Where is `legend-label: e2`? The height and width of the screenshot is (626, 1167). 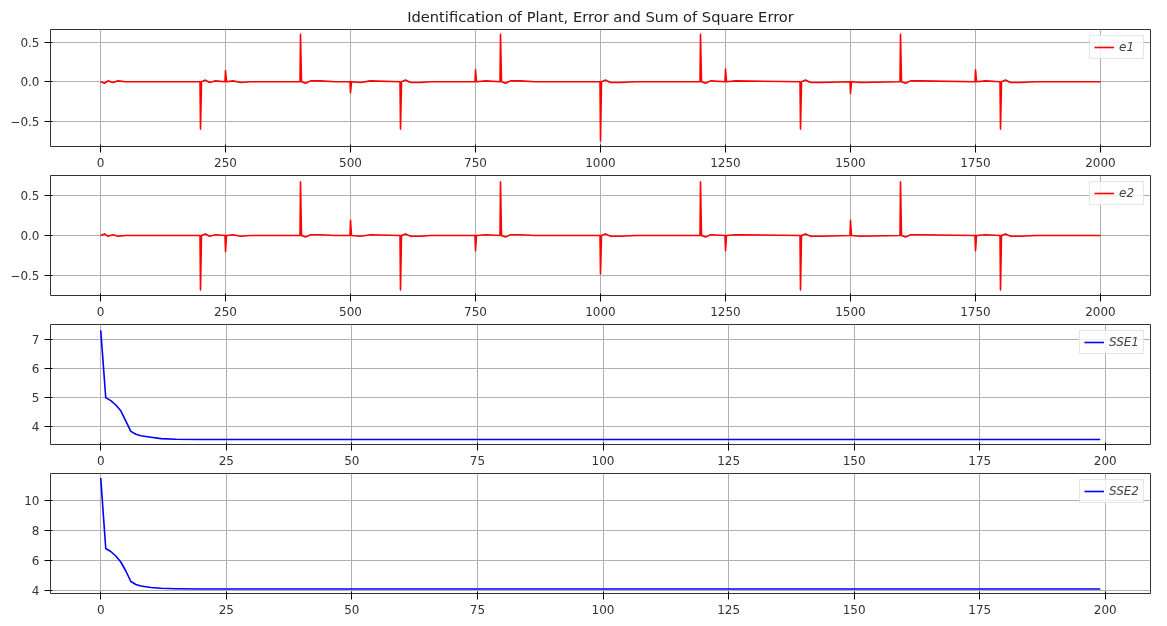
legend-label: e2 is located at coordinates (1127, 193).